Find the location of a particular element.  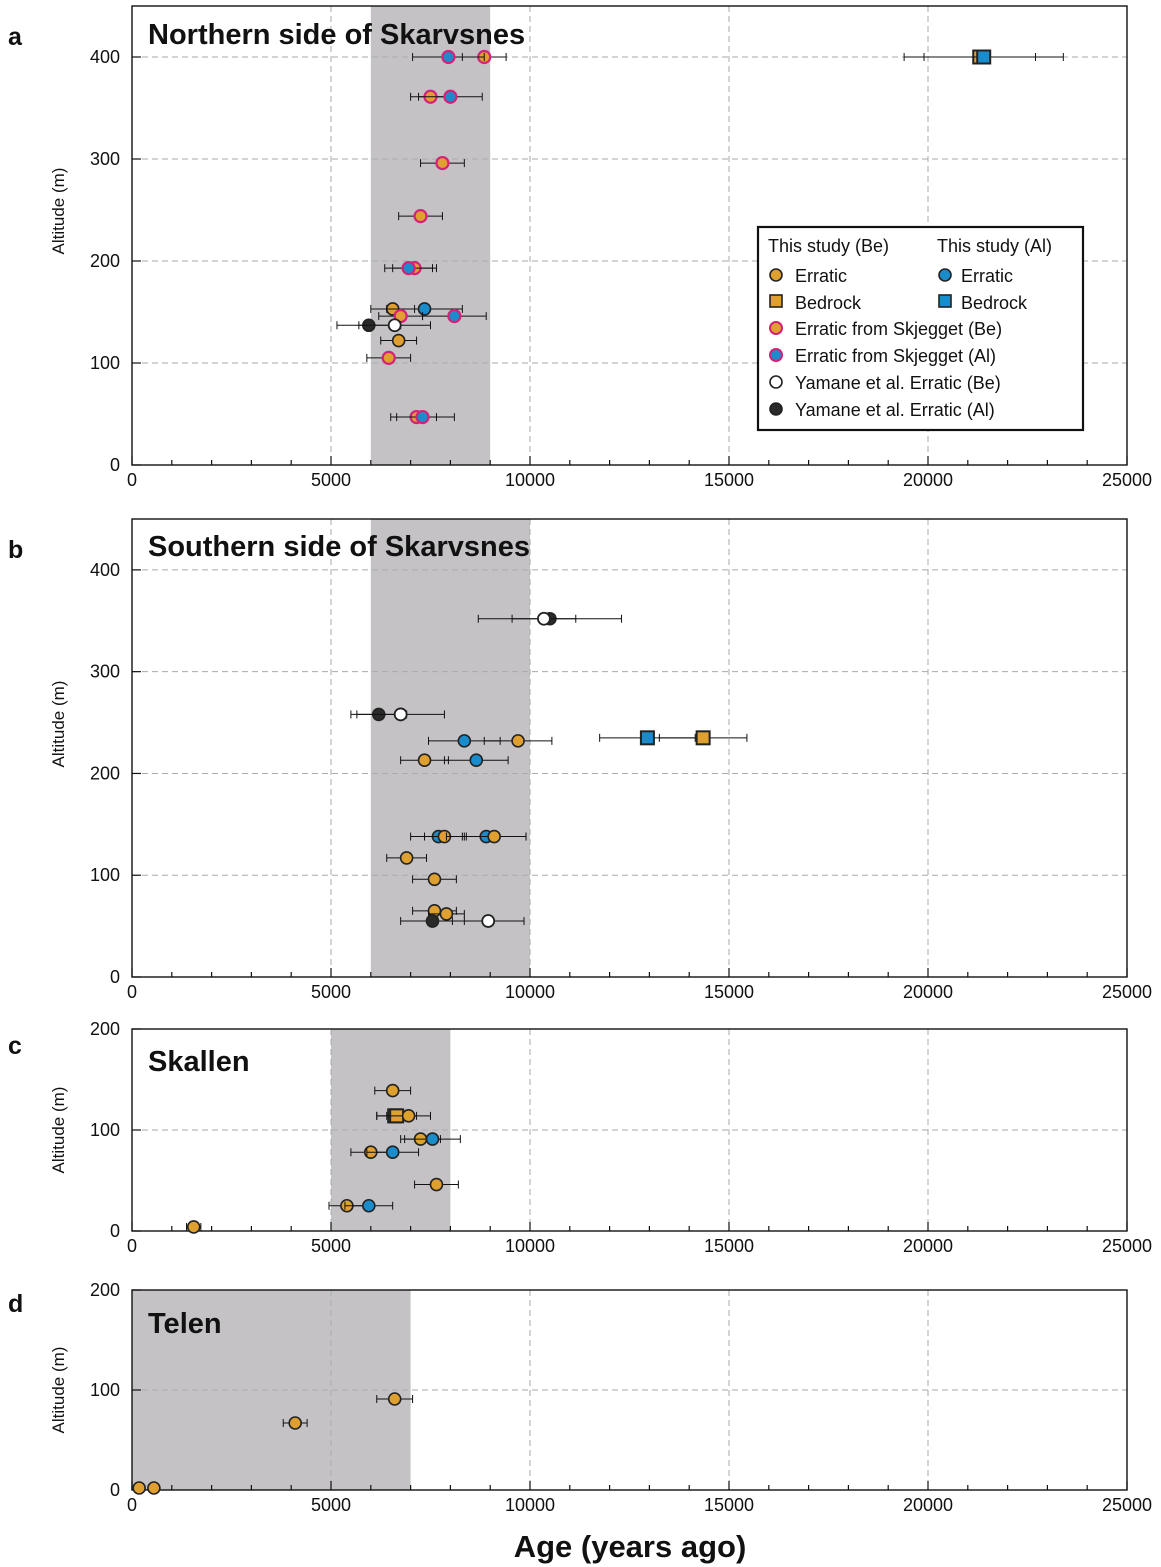

x-tick-label-a: 10000 is located at coordinates (530, 480).